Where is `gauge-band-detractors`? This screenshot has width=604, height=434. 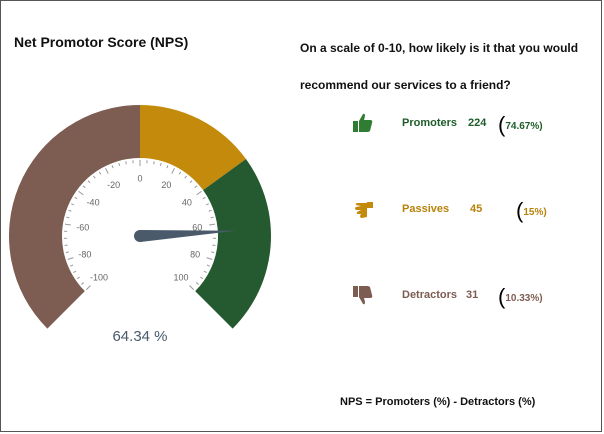 gauge-band-detractors is located at coordinates (74, 217).